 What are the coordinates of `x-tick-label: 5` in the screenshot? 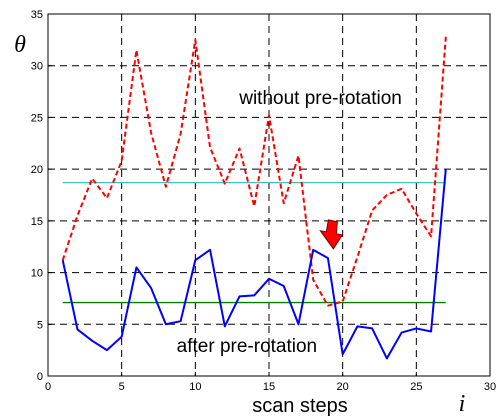 It's located at (122, 387).